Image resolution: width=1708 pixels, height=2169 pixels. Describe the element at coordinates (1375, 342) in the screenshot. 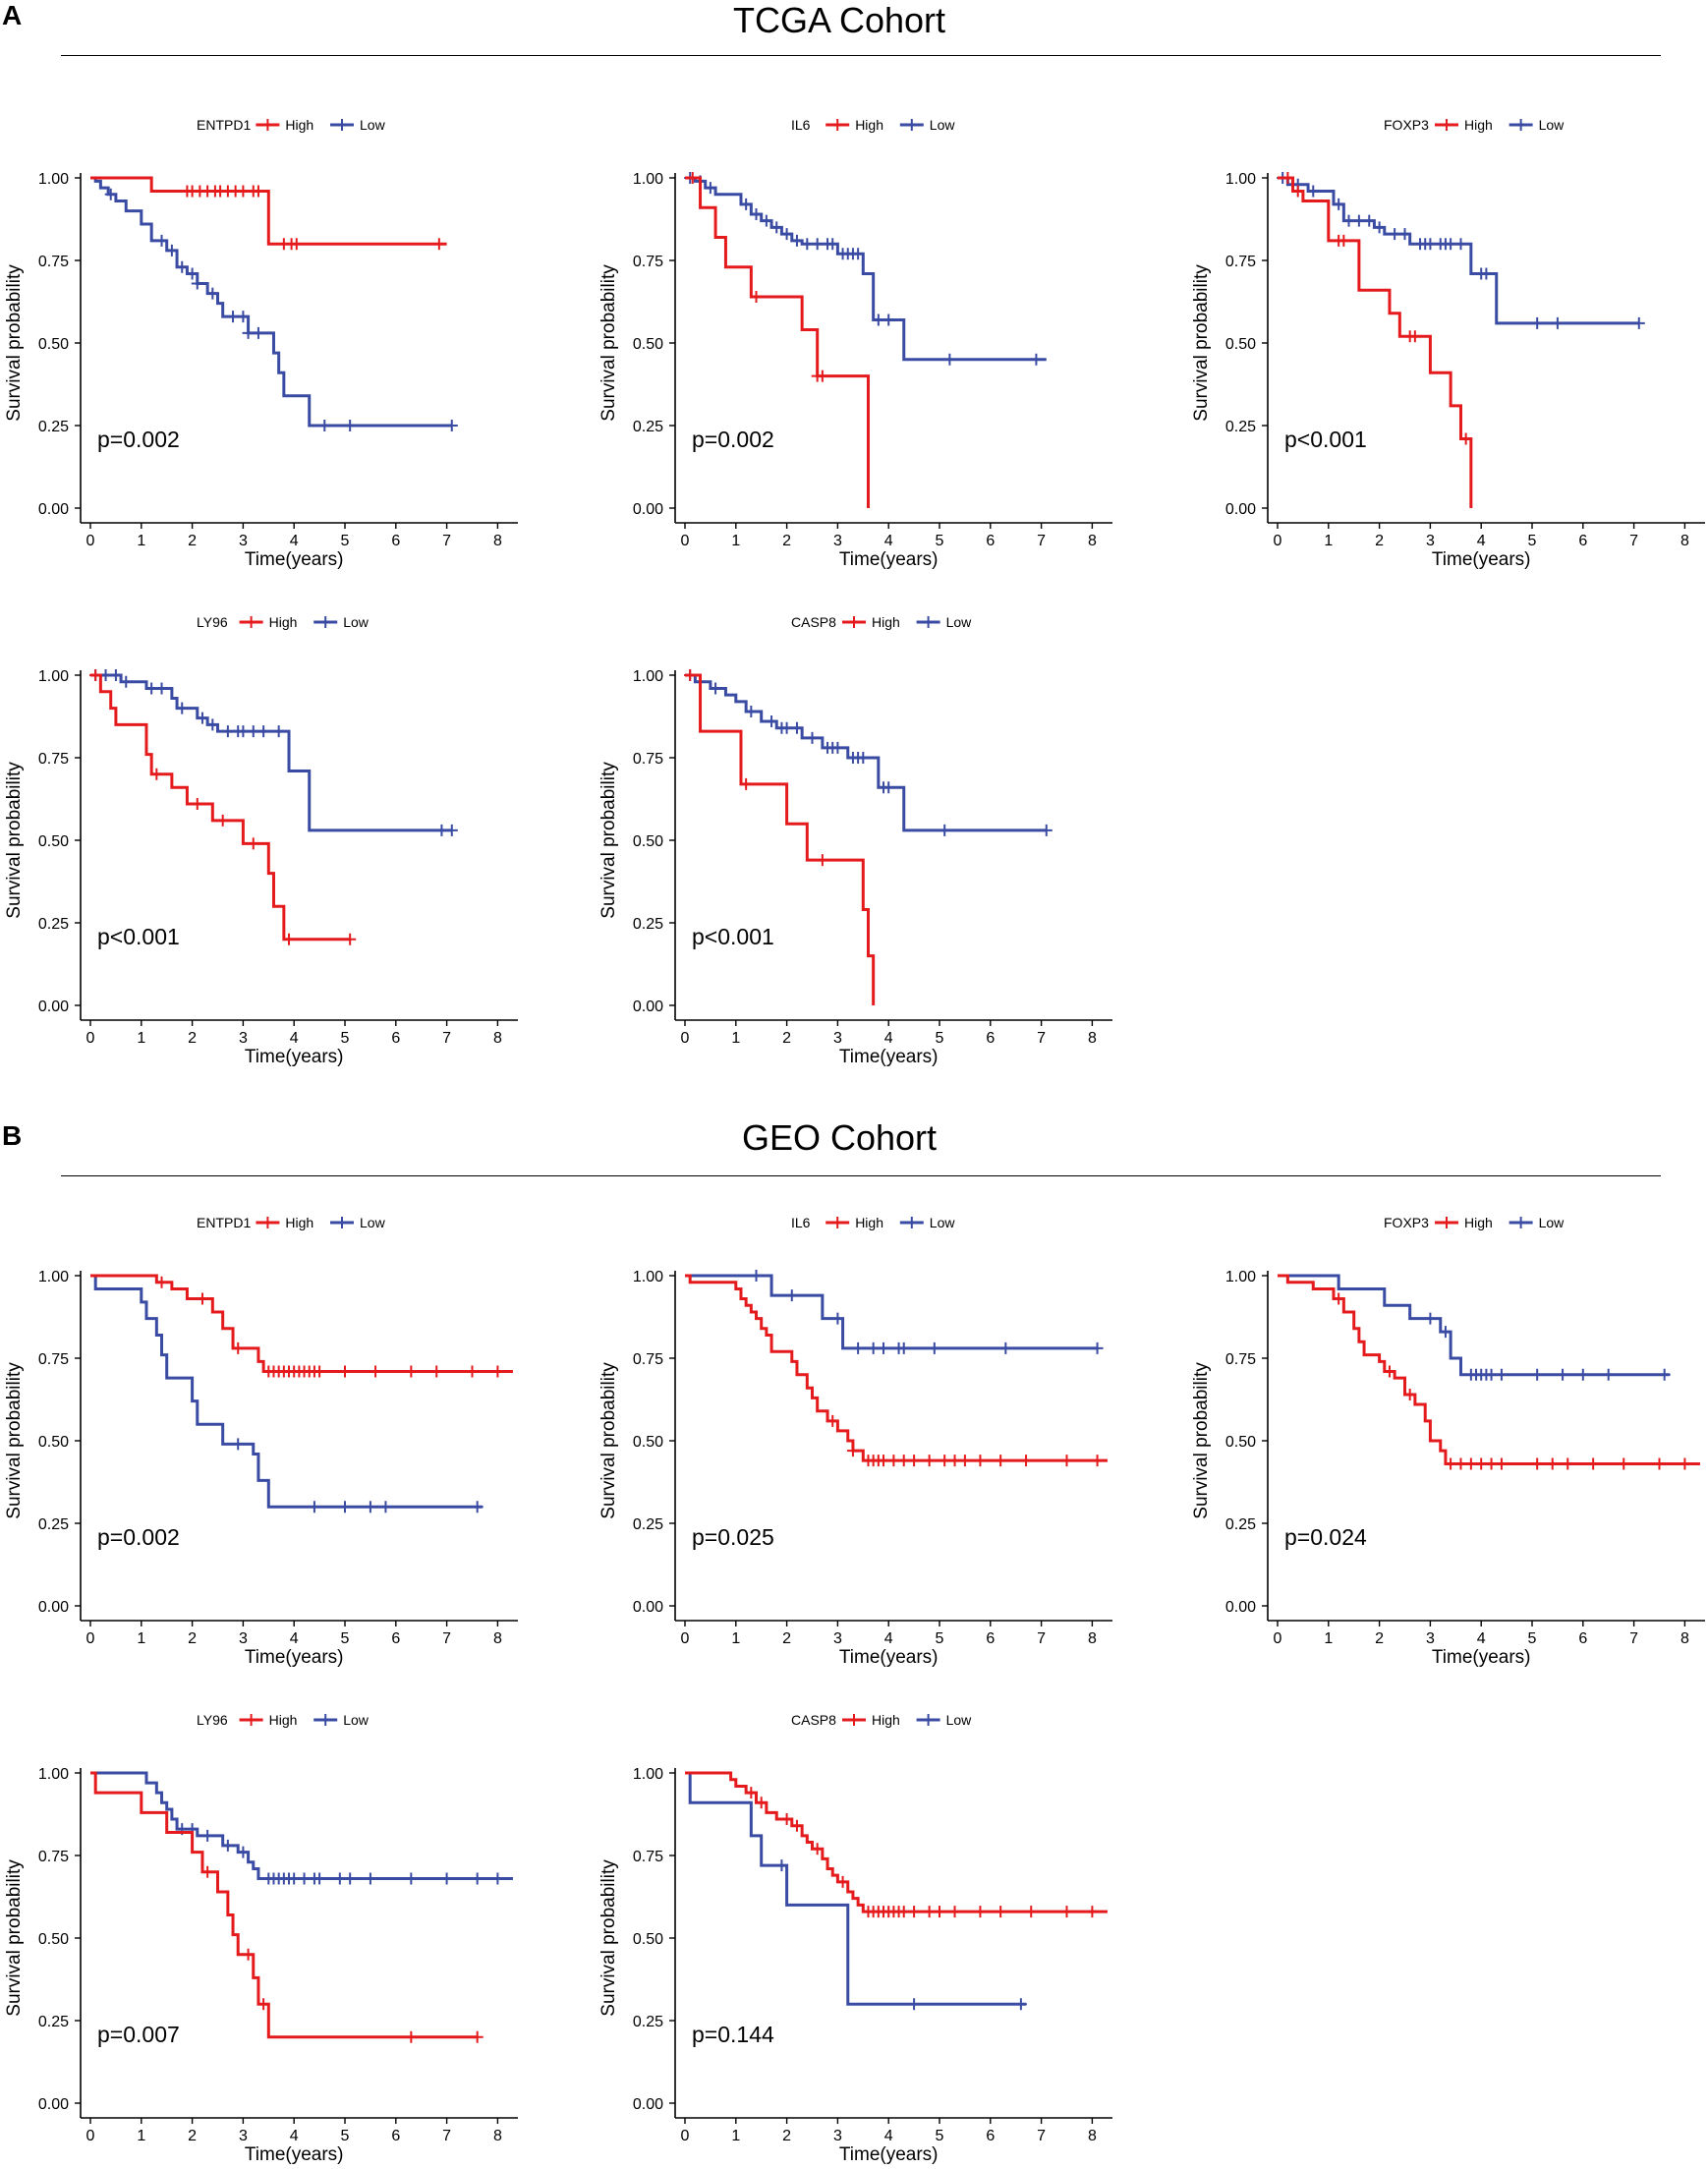

I see `chart-2-curve-high` at that location.